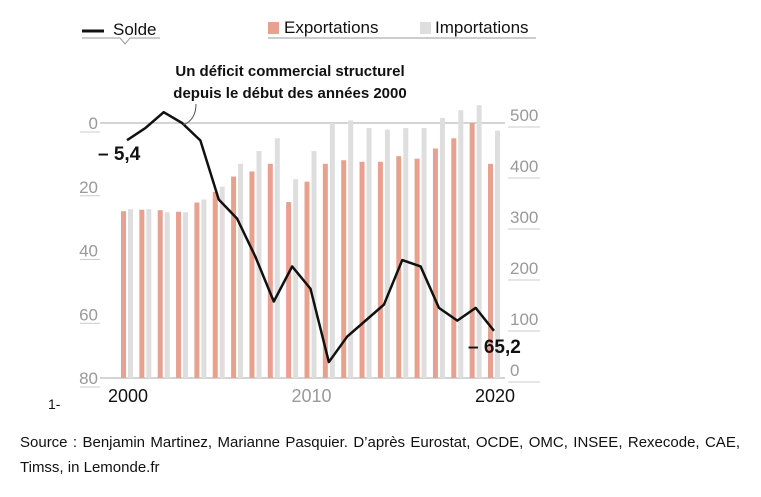  I want to click on left-tick-label: 40, so click(88, 251).